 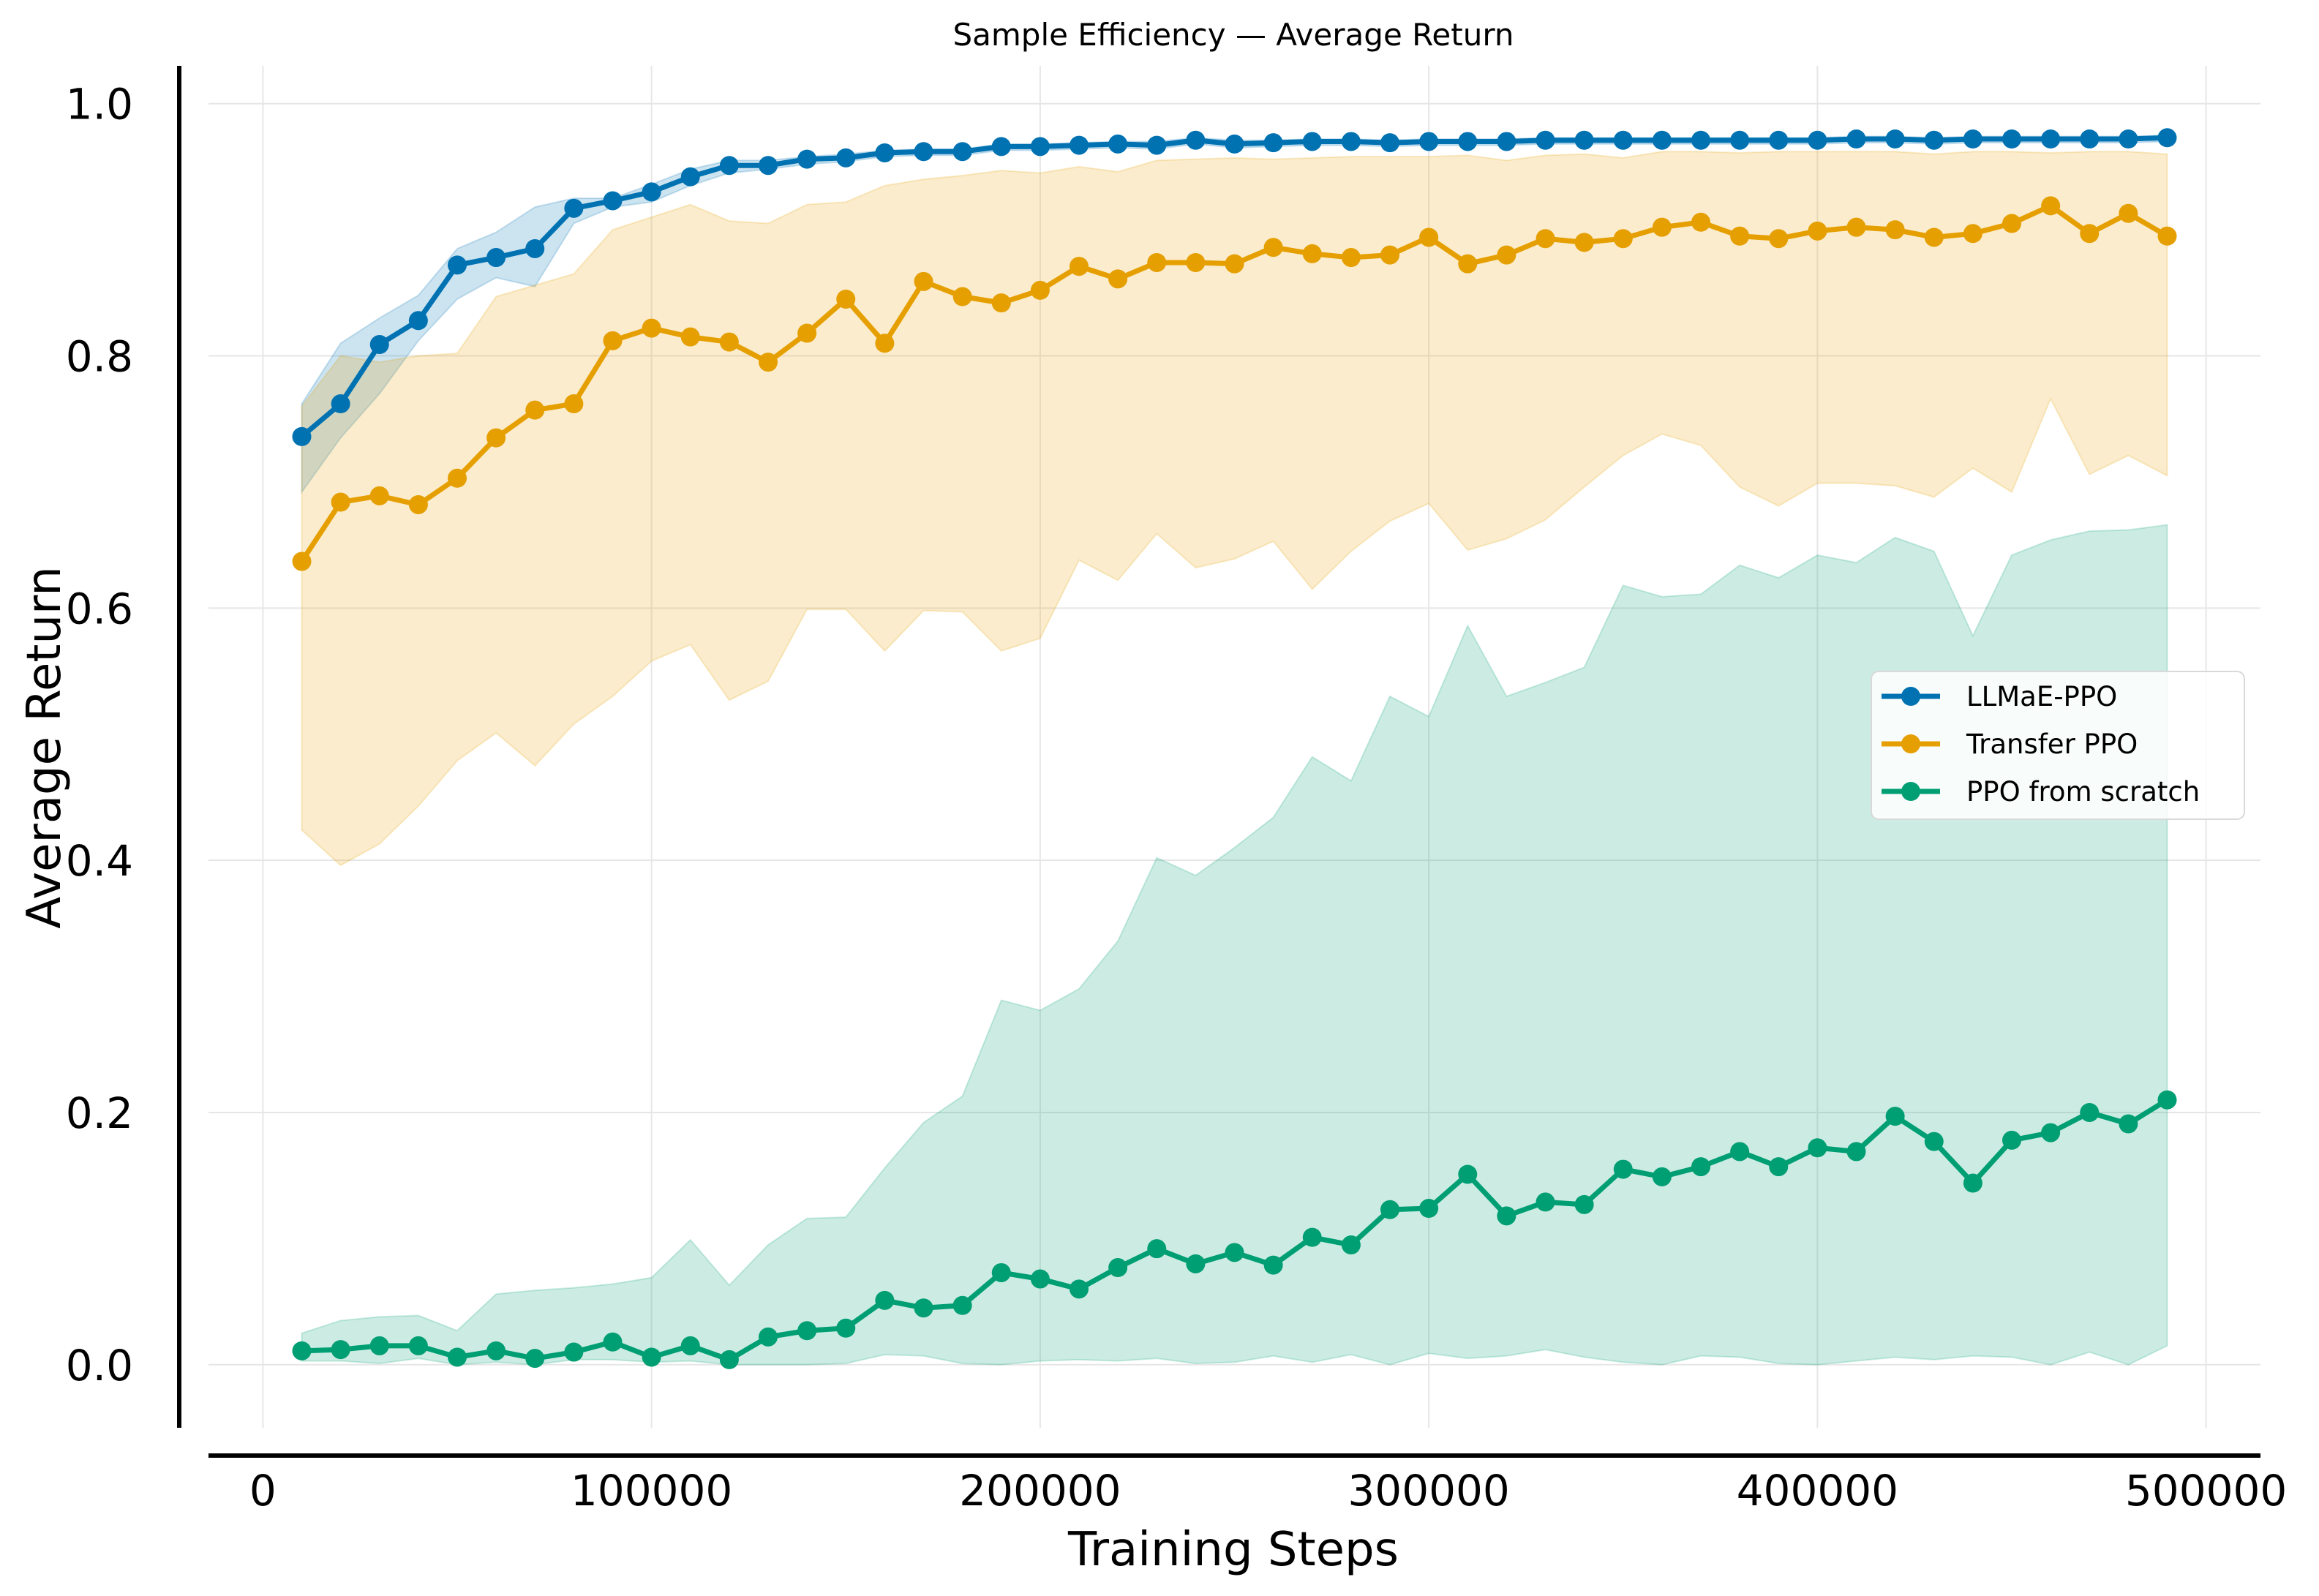 What do you see at coordinates (2041, 696) in the screenshot?
I see `legend-label-llmae-ppo: LLMaE-PPO` at bounding box center [2041, 696].